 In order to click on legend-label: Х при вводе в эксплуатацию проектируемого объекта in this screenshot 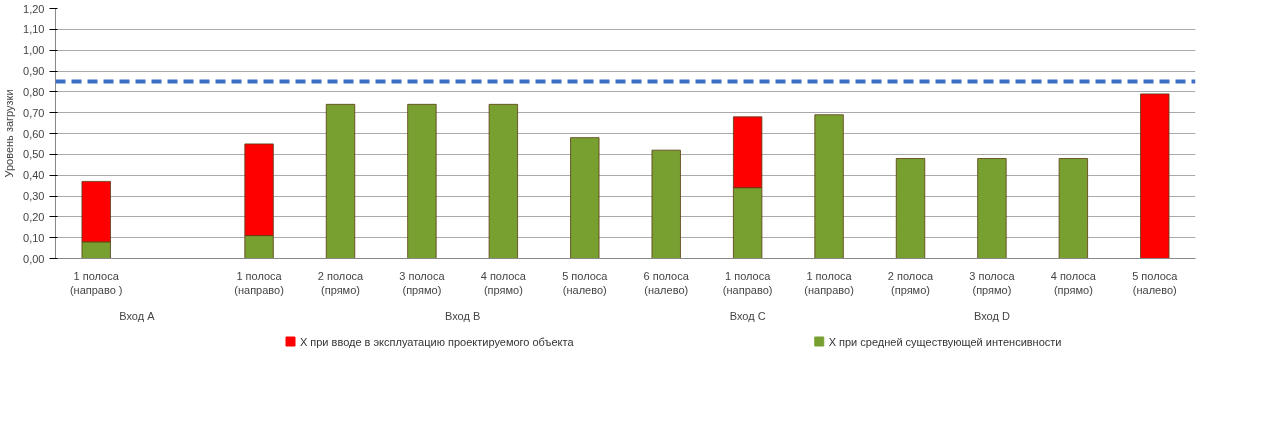, I will do `click(437, 341)`.